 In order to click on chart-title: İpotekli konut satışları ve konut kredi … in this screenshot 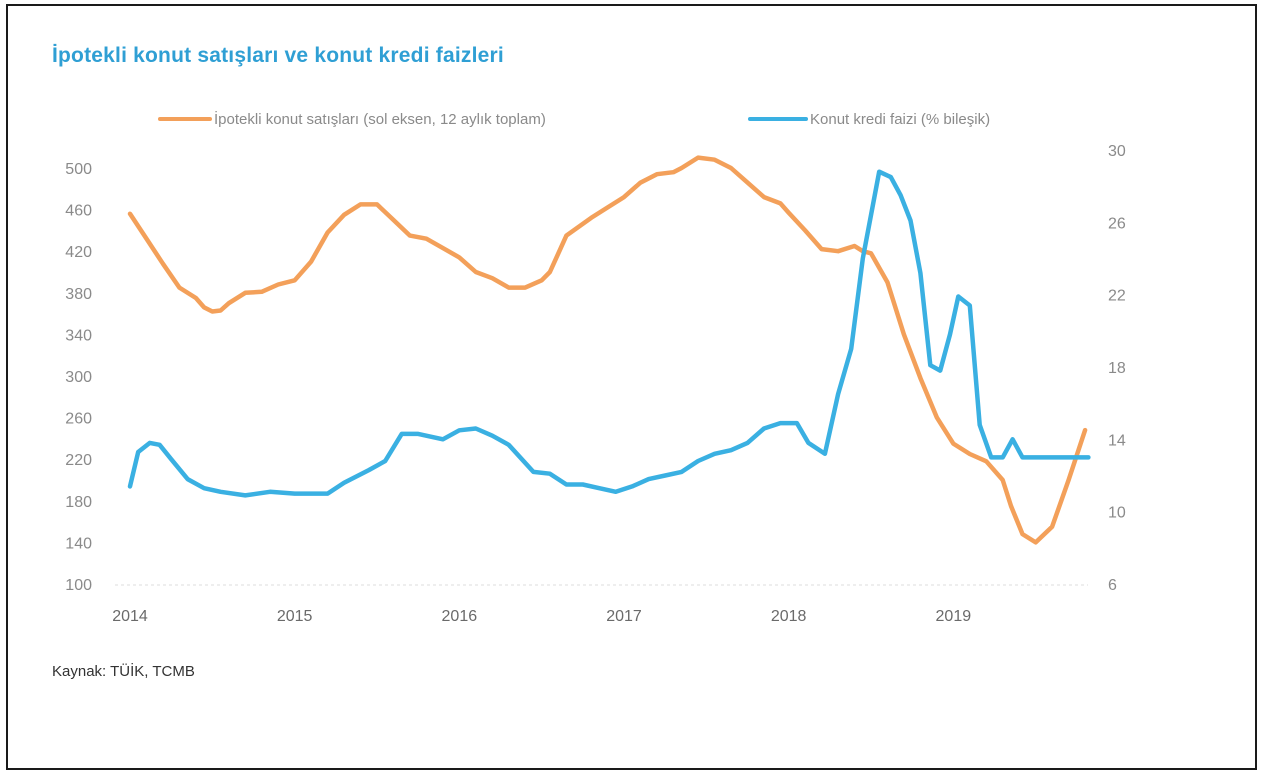, I will do `click(278, 55)`.